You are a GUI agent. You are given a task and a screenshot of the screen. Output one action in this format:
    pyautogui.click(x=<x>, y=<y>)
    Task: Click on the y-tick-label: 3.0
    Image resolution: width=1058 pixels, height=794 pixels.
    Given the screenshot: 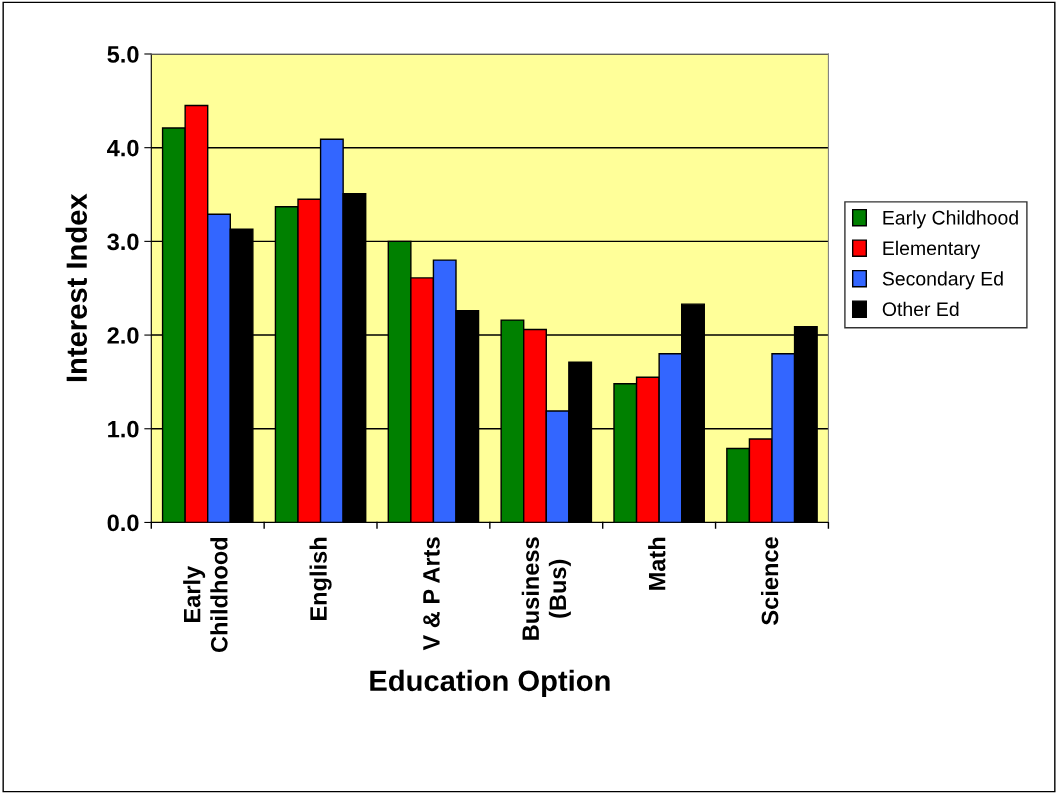 What is the action you would take?
    pyautogui.click(x=123, y=242)
    